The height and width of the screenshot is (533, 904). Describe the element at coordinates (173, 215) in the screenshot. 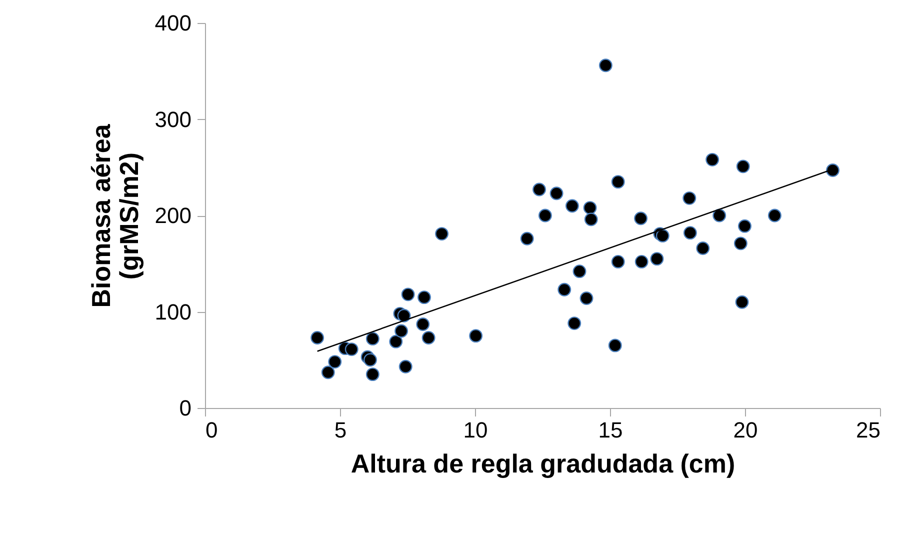

I see `y-tick-label: 200` at that location.